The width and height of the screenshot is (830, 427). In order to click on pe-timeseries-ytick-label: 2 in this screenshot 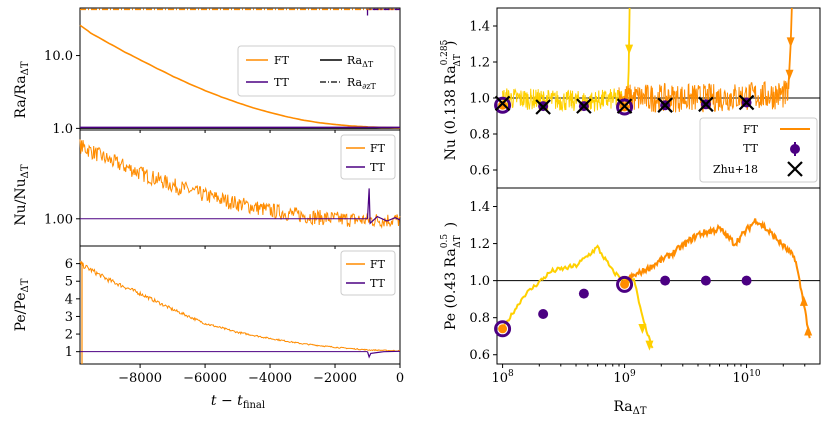, I will do `click(69, 335)`.